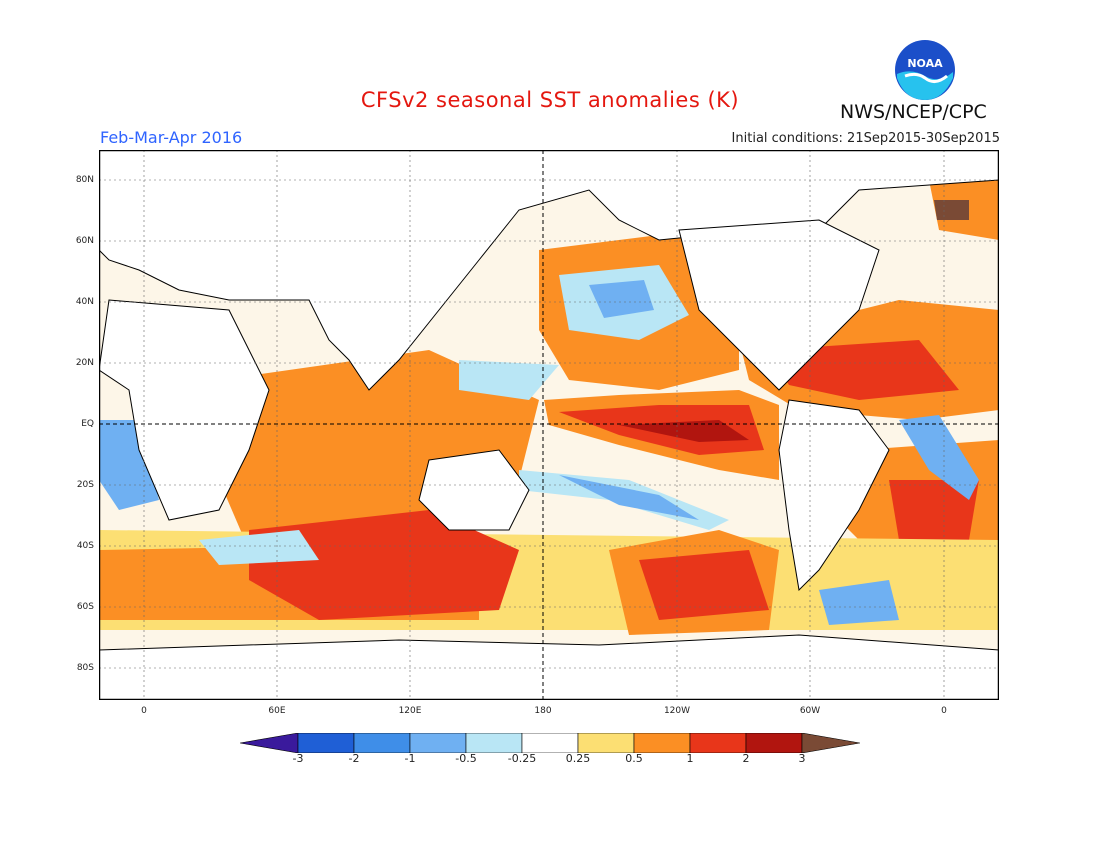 This screenshot has width=1100, height=850. What do you see at coordinates (690, 758) in the screenshot?
I see `colorbar-label: 1` at bounding box center [690, 758].